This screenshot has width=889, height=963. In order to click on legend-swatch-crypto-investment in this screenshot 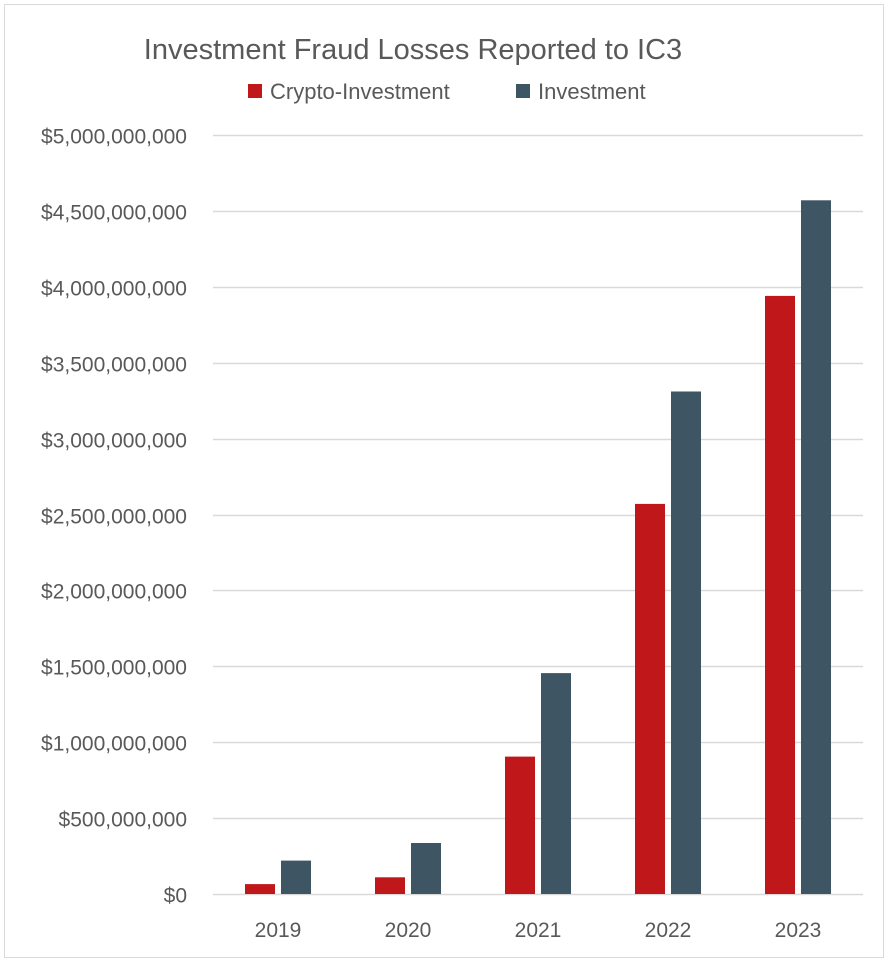, I will do `click(255, 91)`.